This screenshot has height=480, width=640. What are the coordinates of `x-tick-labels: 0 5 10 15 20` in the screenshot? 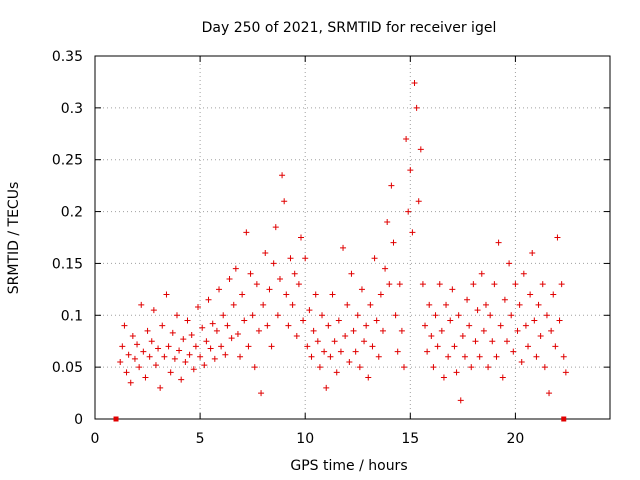 It's located at (308, 439).